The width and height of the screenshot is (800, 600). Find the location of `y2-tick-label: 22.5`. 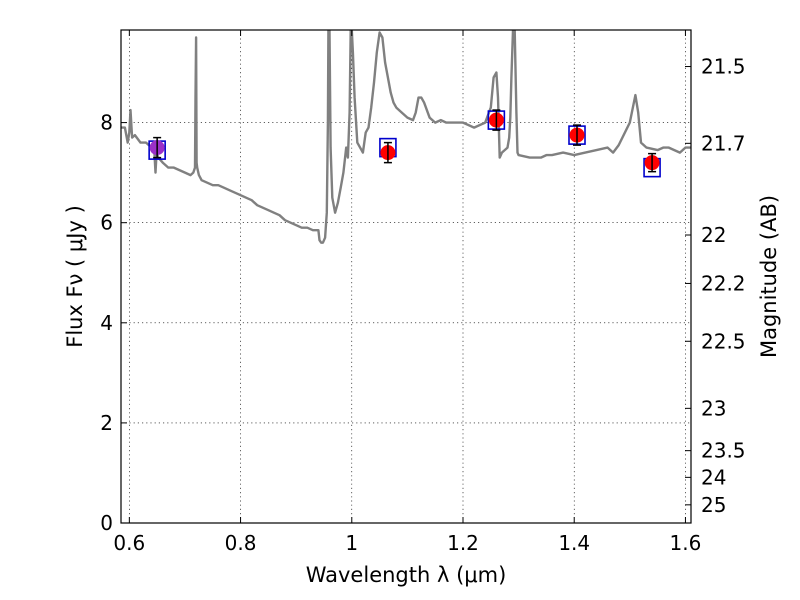

y2-tick-label: 22.5 is located at coordinates (723, 341).